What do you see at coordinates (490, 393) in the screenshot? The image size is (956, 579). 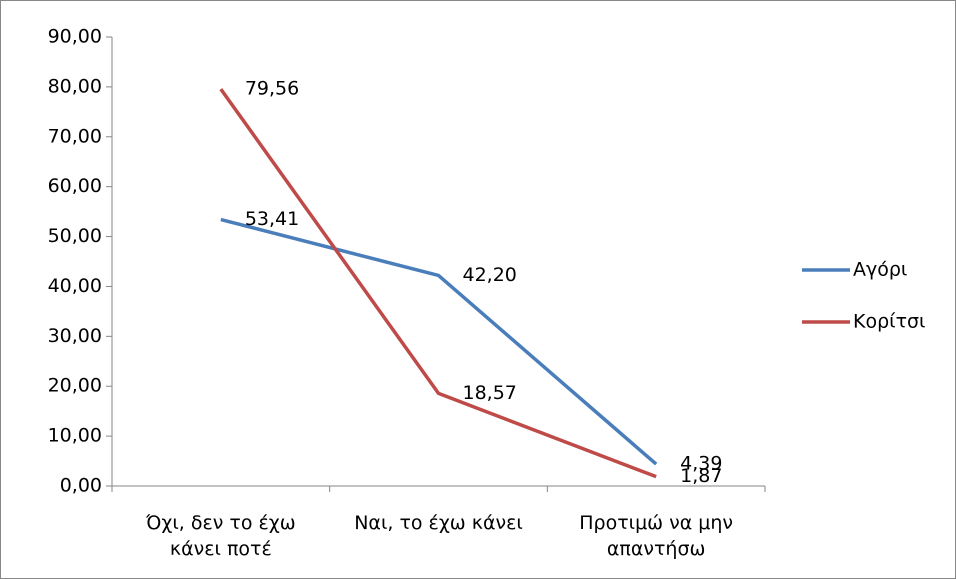 I see `data-label: 18,57` at bounding box center [490, 393].